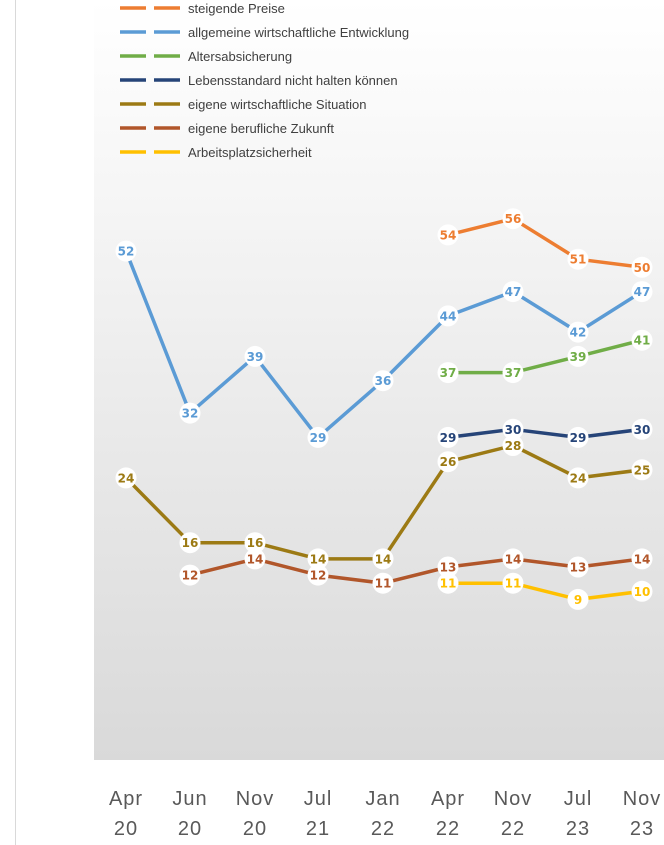 The image size is (664, 845). Describe the element at coordinates (383, 559) in the screenshot. I see `data-label-eigene-wirtschaftliche-situation: 14` at that location.